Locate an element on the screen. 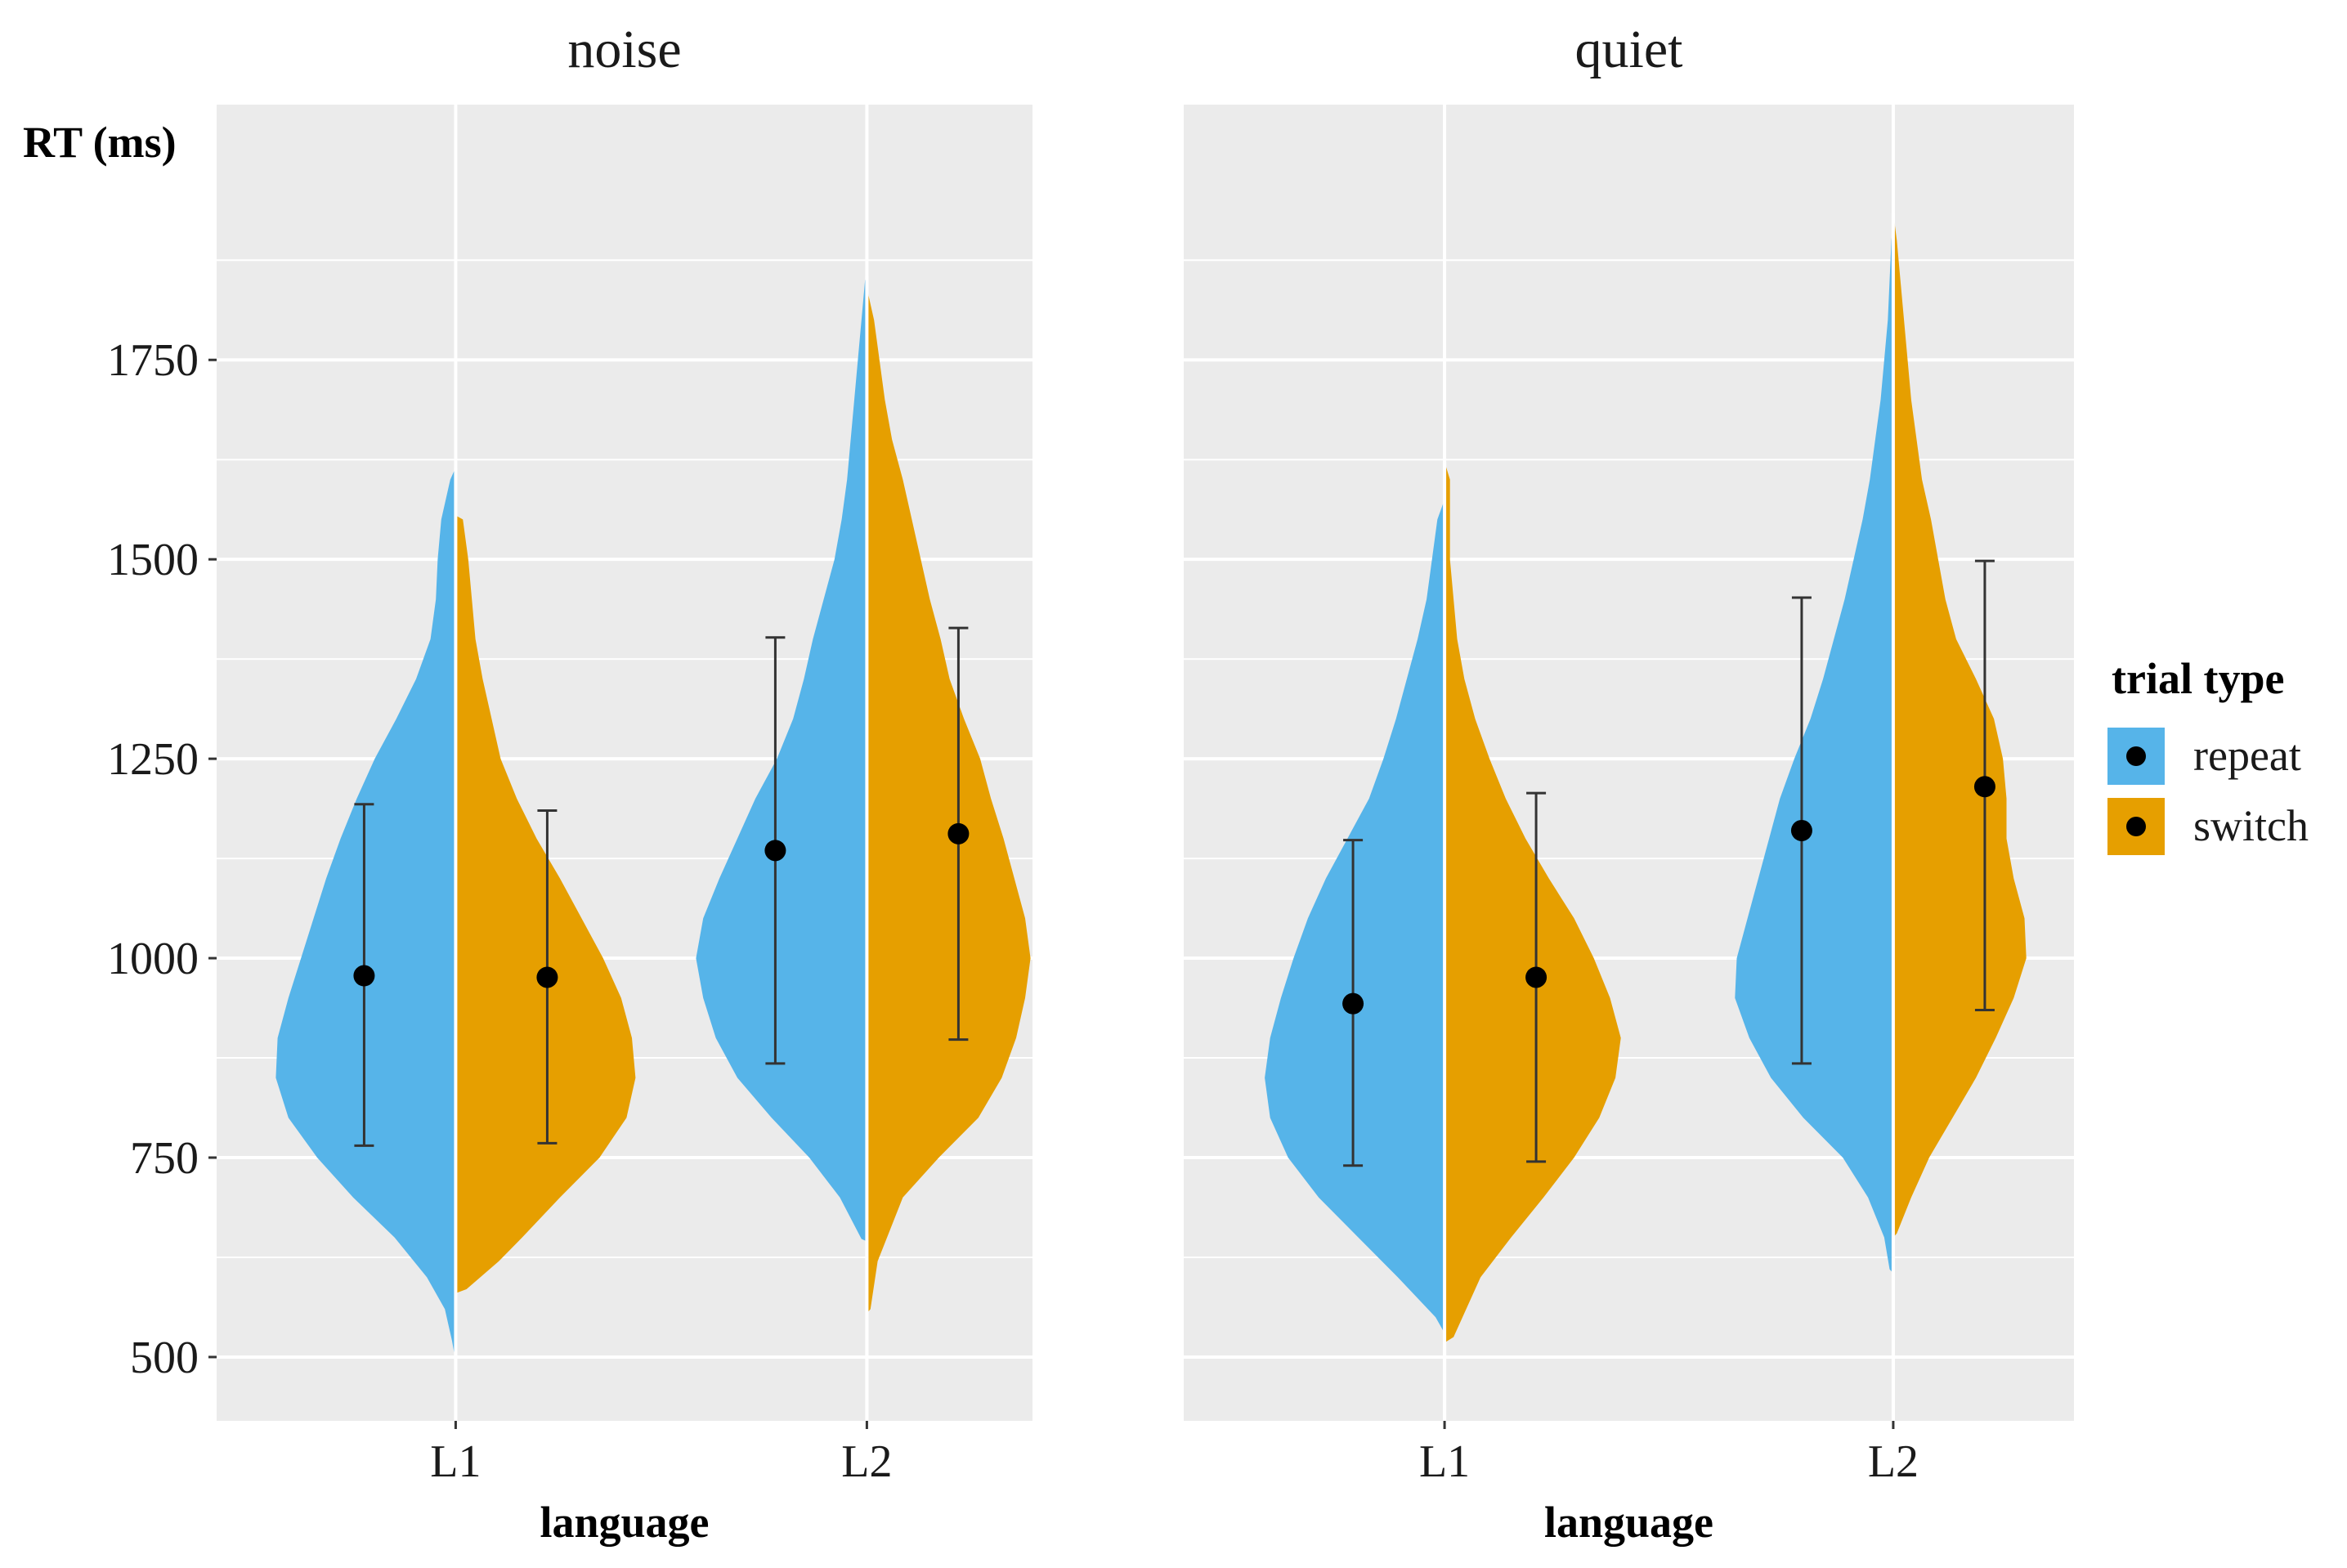 The image size is (2347, 1568). y-tick-label: 1250 is located at coordinates (153, 760).